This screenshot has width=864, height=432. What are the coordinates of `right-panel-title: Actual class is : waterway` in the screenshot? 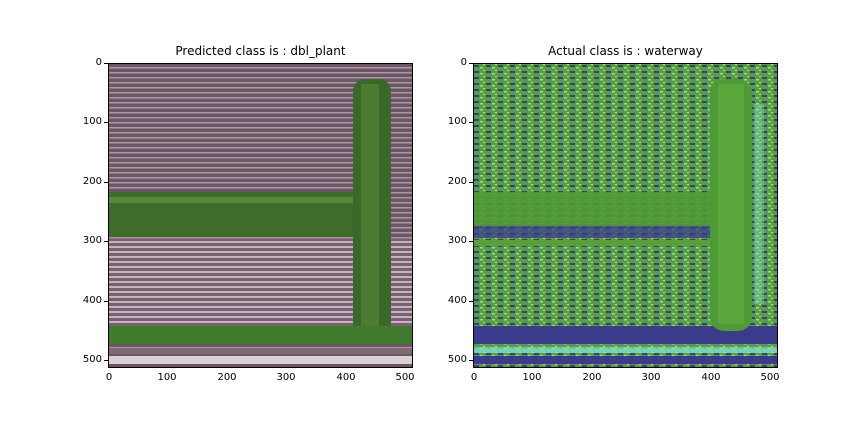 It's located at (625, 51).